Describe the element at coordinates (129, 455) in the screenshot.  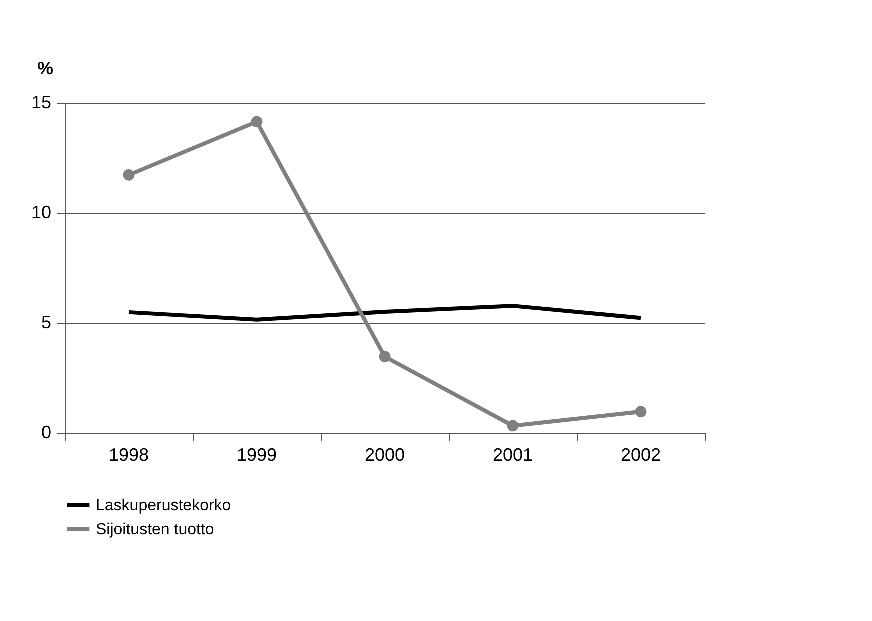
I see `x-tick-label: 1998` at that location.